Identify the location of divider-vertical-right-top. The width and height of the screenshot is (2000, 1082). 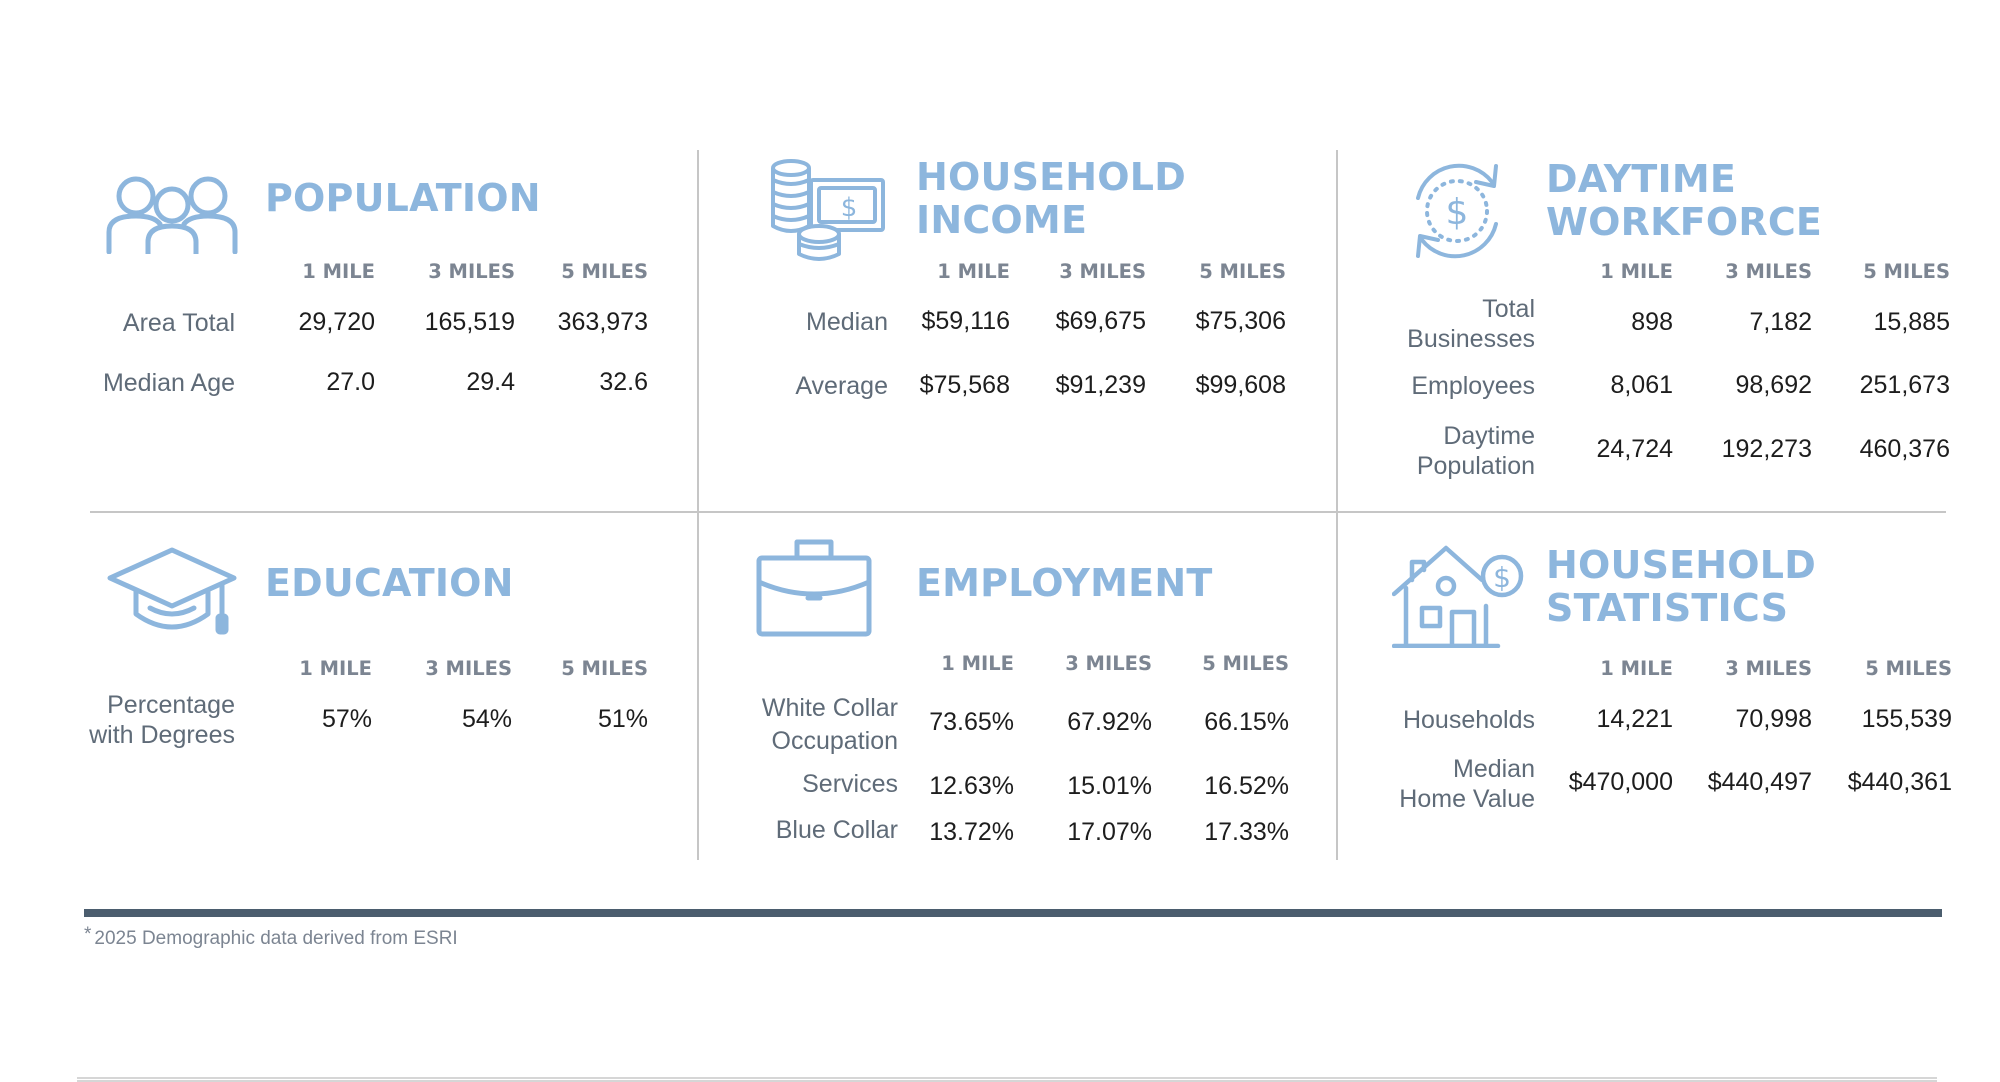
(1337, 331).